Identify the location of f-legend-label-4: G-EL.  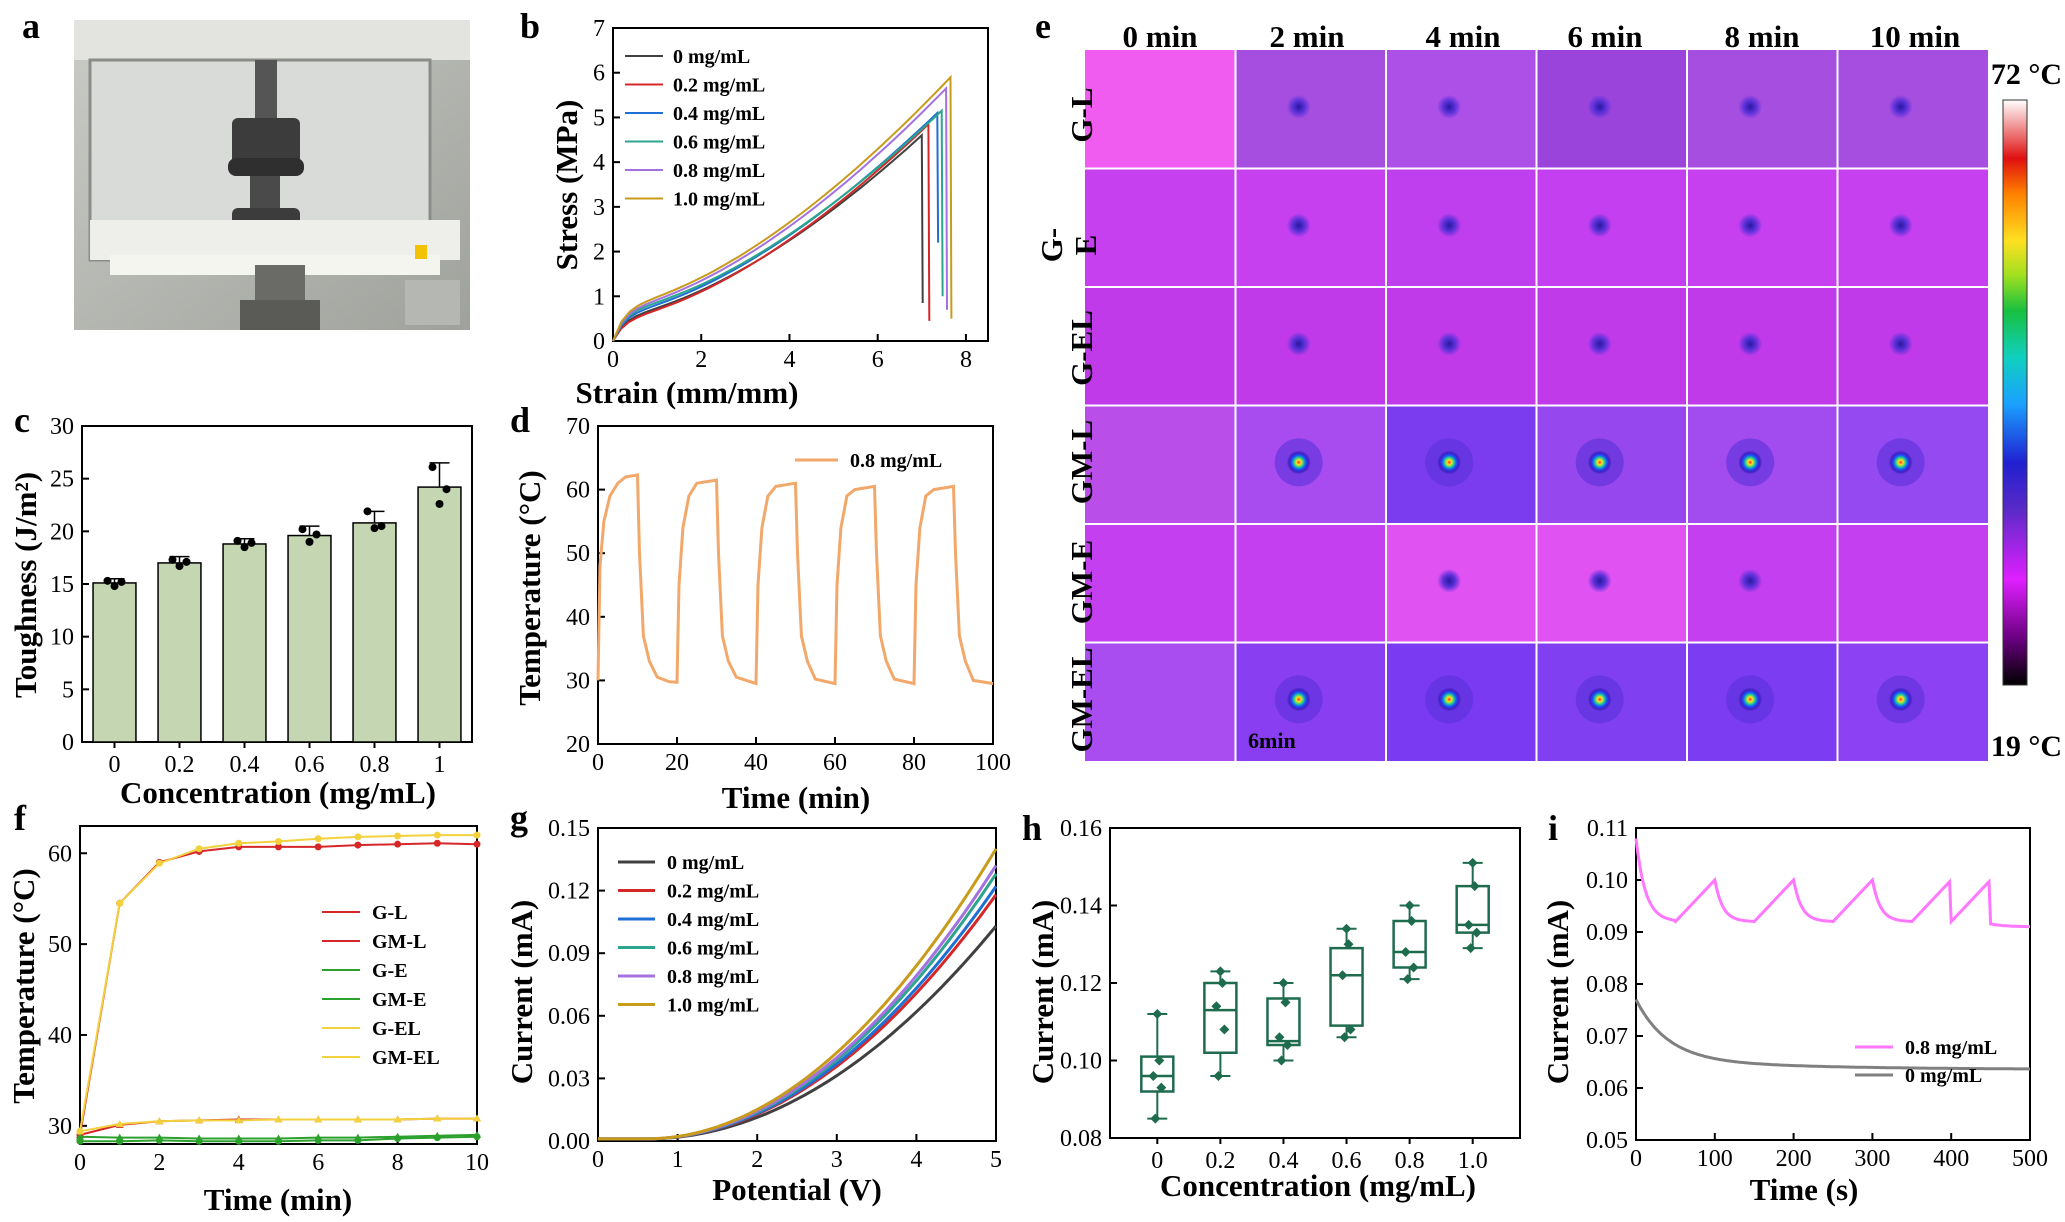
(396, 1029).